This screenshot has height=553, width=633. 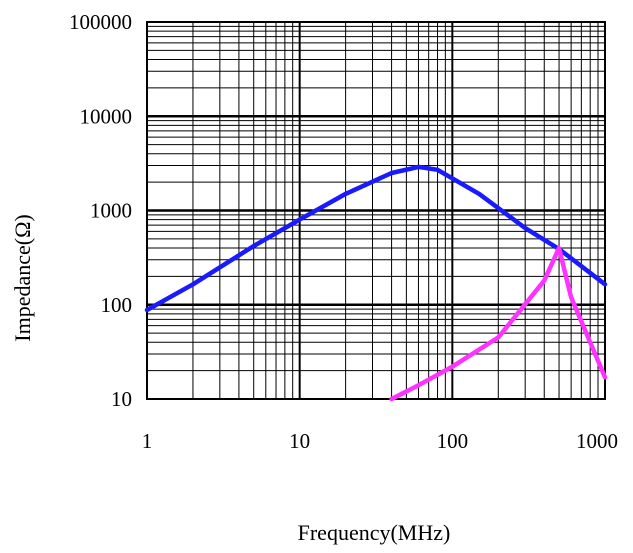 I want to click on y-tick-label: 100, so click(x=117, y=305).